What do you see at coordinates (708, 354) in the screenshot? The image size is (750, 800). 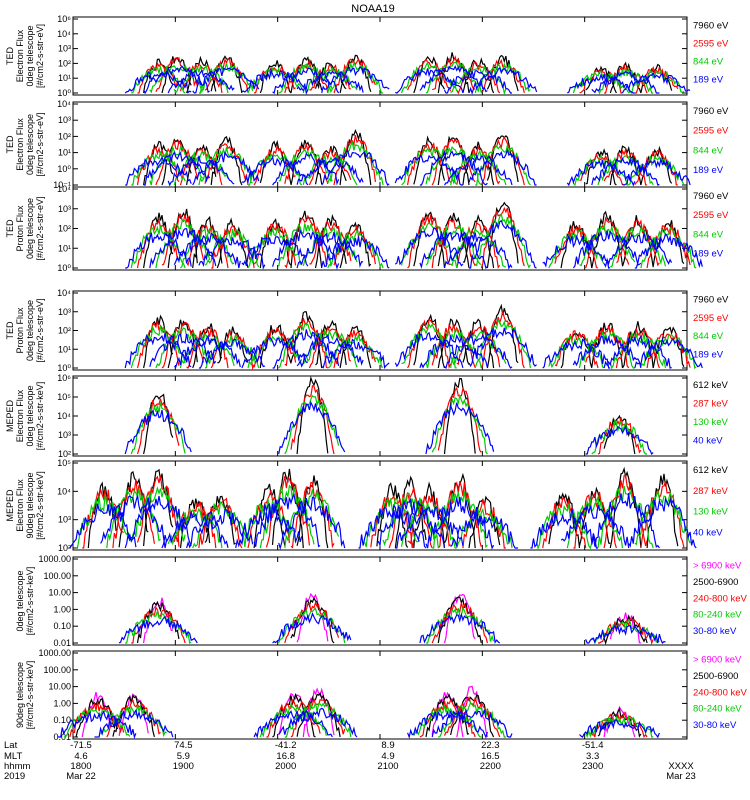 I see `channel-label: 189 eV` at bounding box center [708, 354].